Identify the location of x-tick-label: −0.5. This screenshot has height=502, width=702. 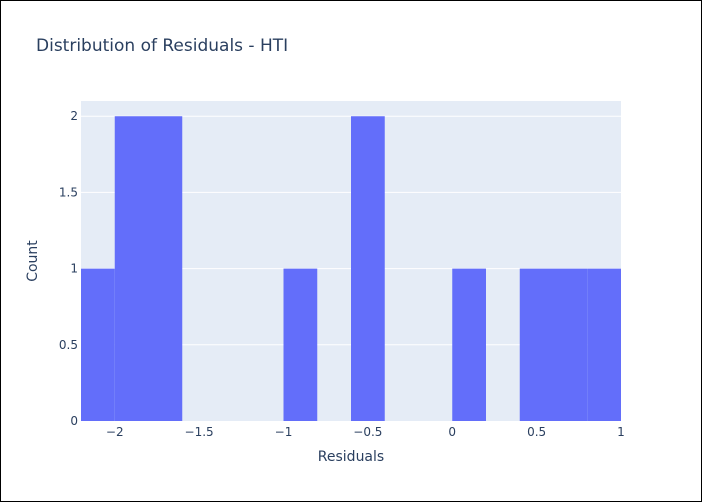
(367, 432).